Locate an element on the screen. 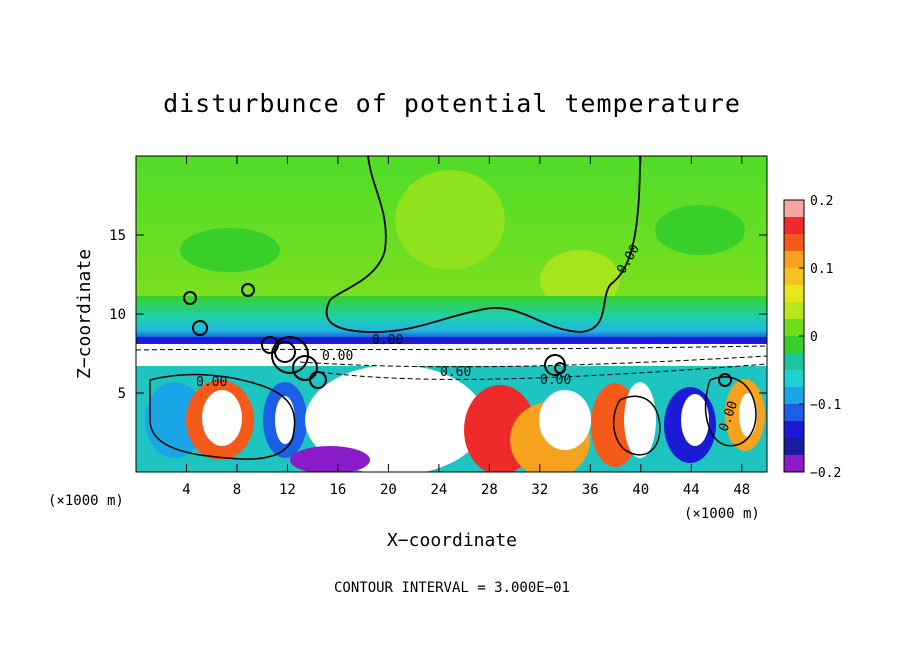 The image size is (904, 654). y-axis-label: Z−coordinate is located at coordinates (84, 314).